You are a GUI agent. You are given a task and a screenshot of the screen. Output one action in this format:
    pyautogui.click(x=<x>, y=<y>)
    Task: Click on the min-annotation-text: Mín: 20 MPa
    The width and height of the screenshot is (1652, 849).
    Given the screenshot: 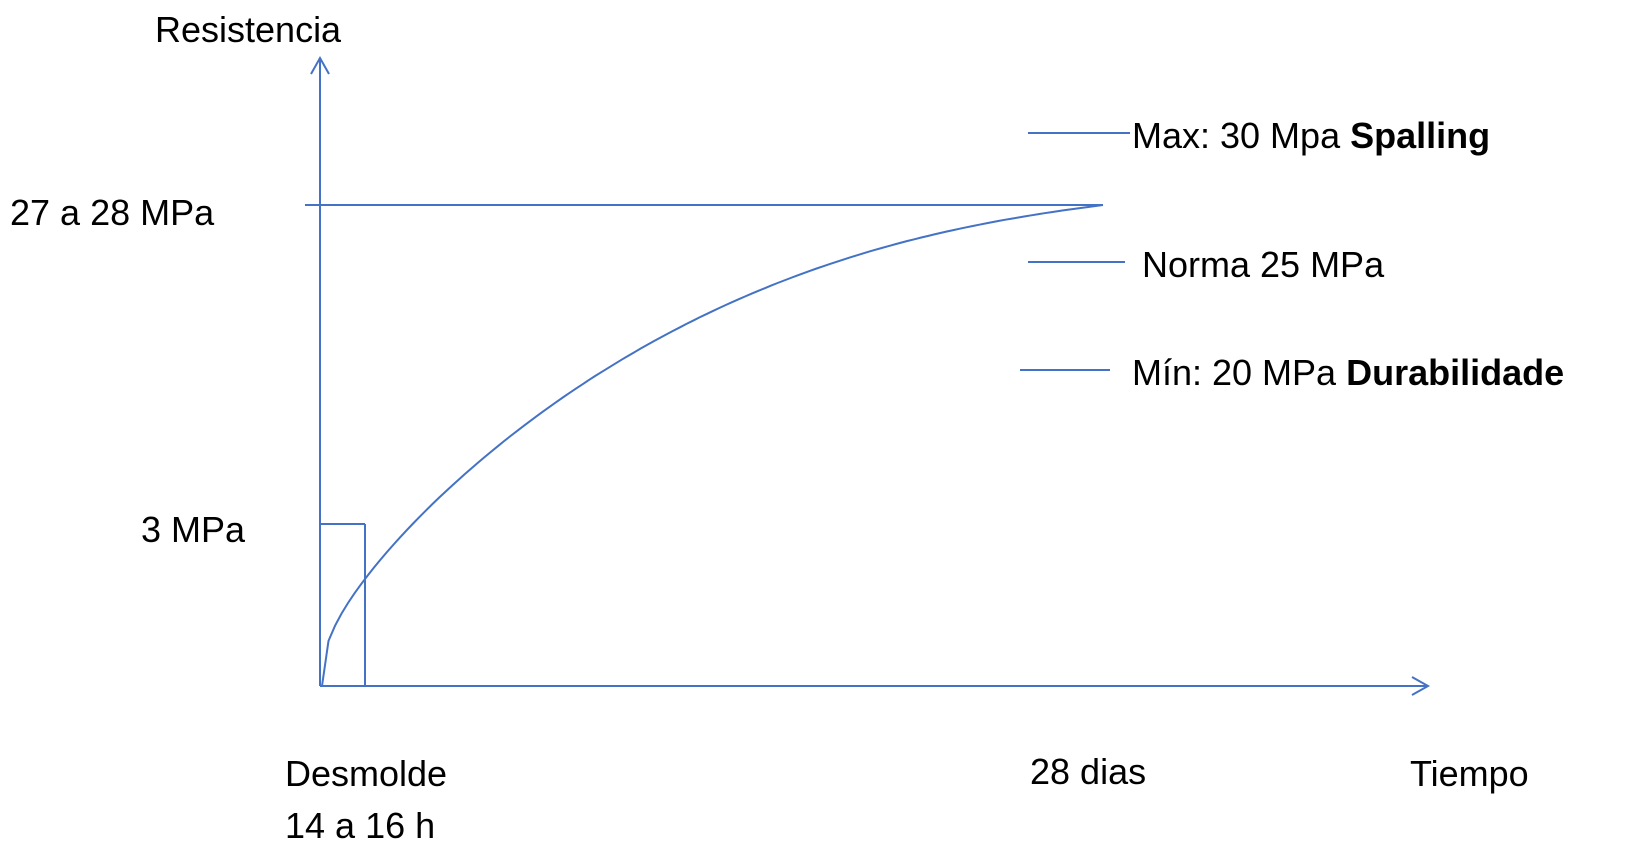 What is the action you would take?
    pyautogui.click(x=1239, y=372)
    